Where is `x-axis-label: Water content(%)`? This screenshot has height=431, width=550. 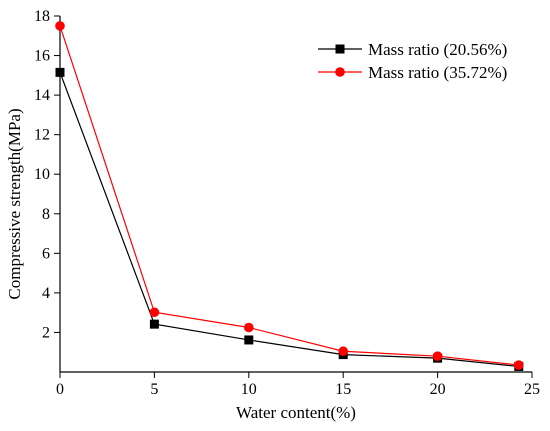
x-axis-label: Water content(%) is located at coordinates (296, 412).